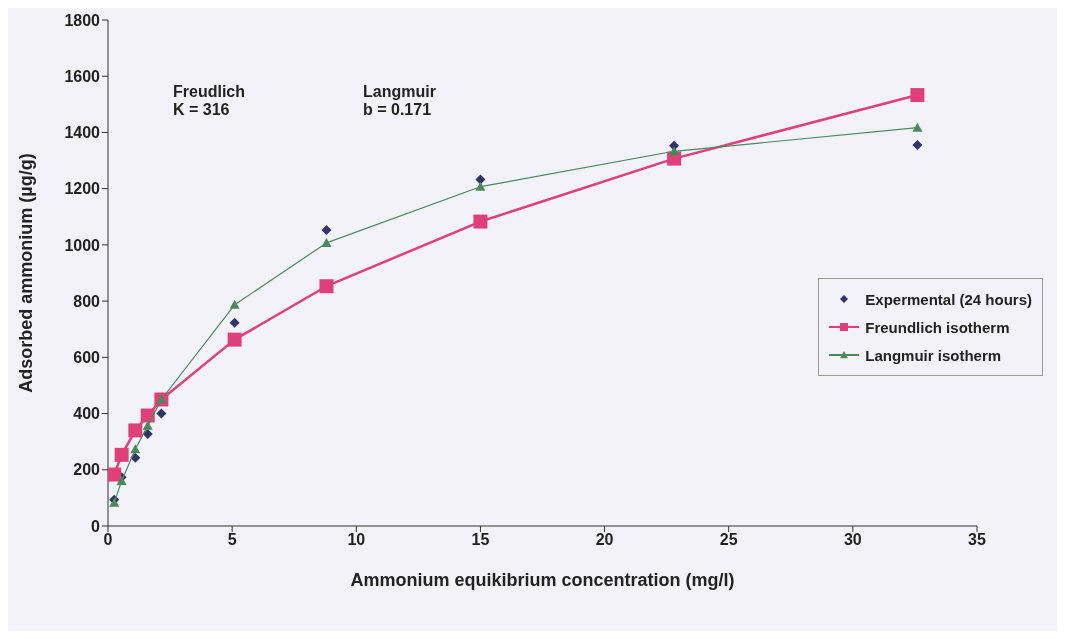 This screenshot has width=1065, height=639. Describe the element at coordinates (852, 540) in the screenshot. I see `x-tick-label: 30` at that location.